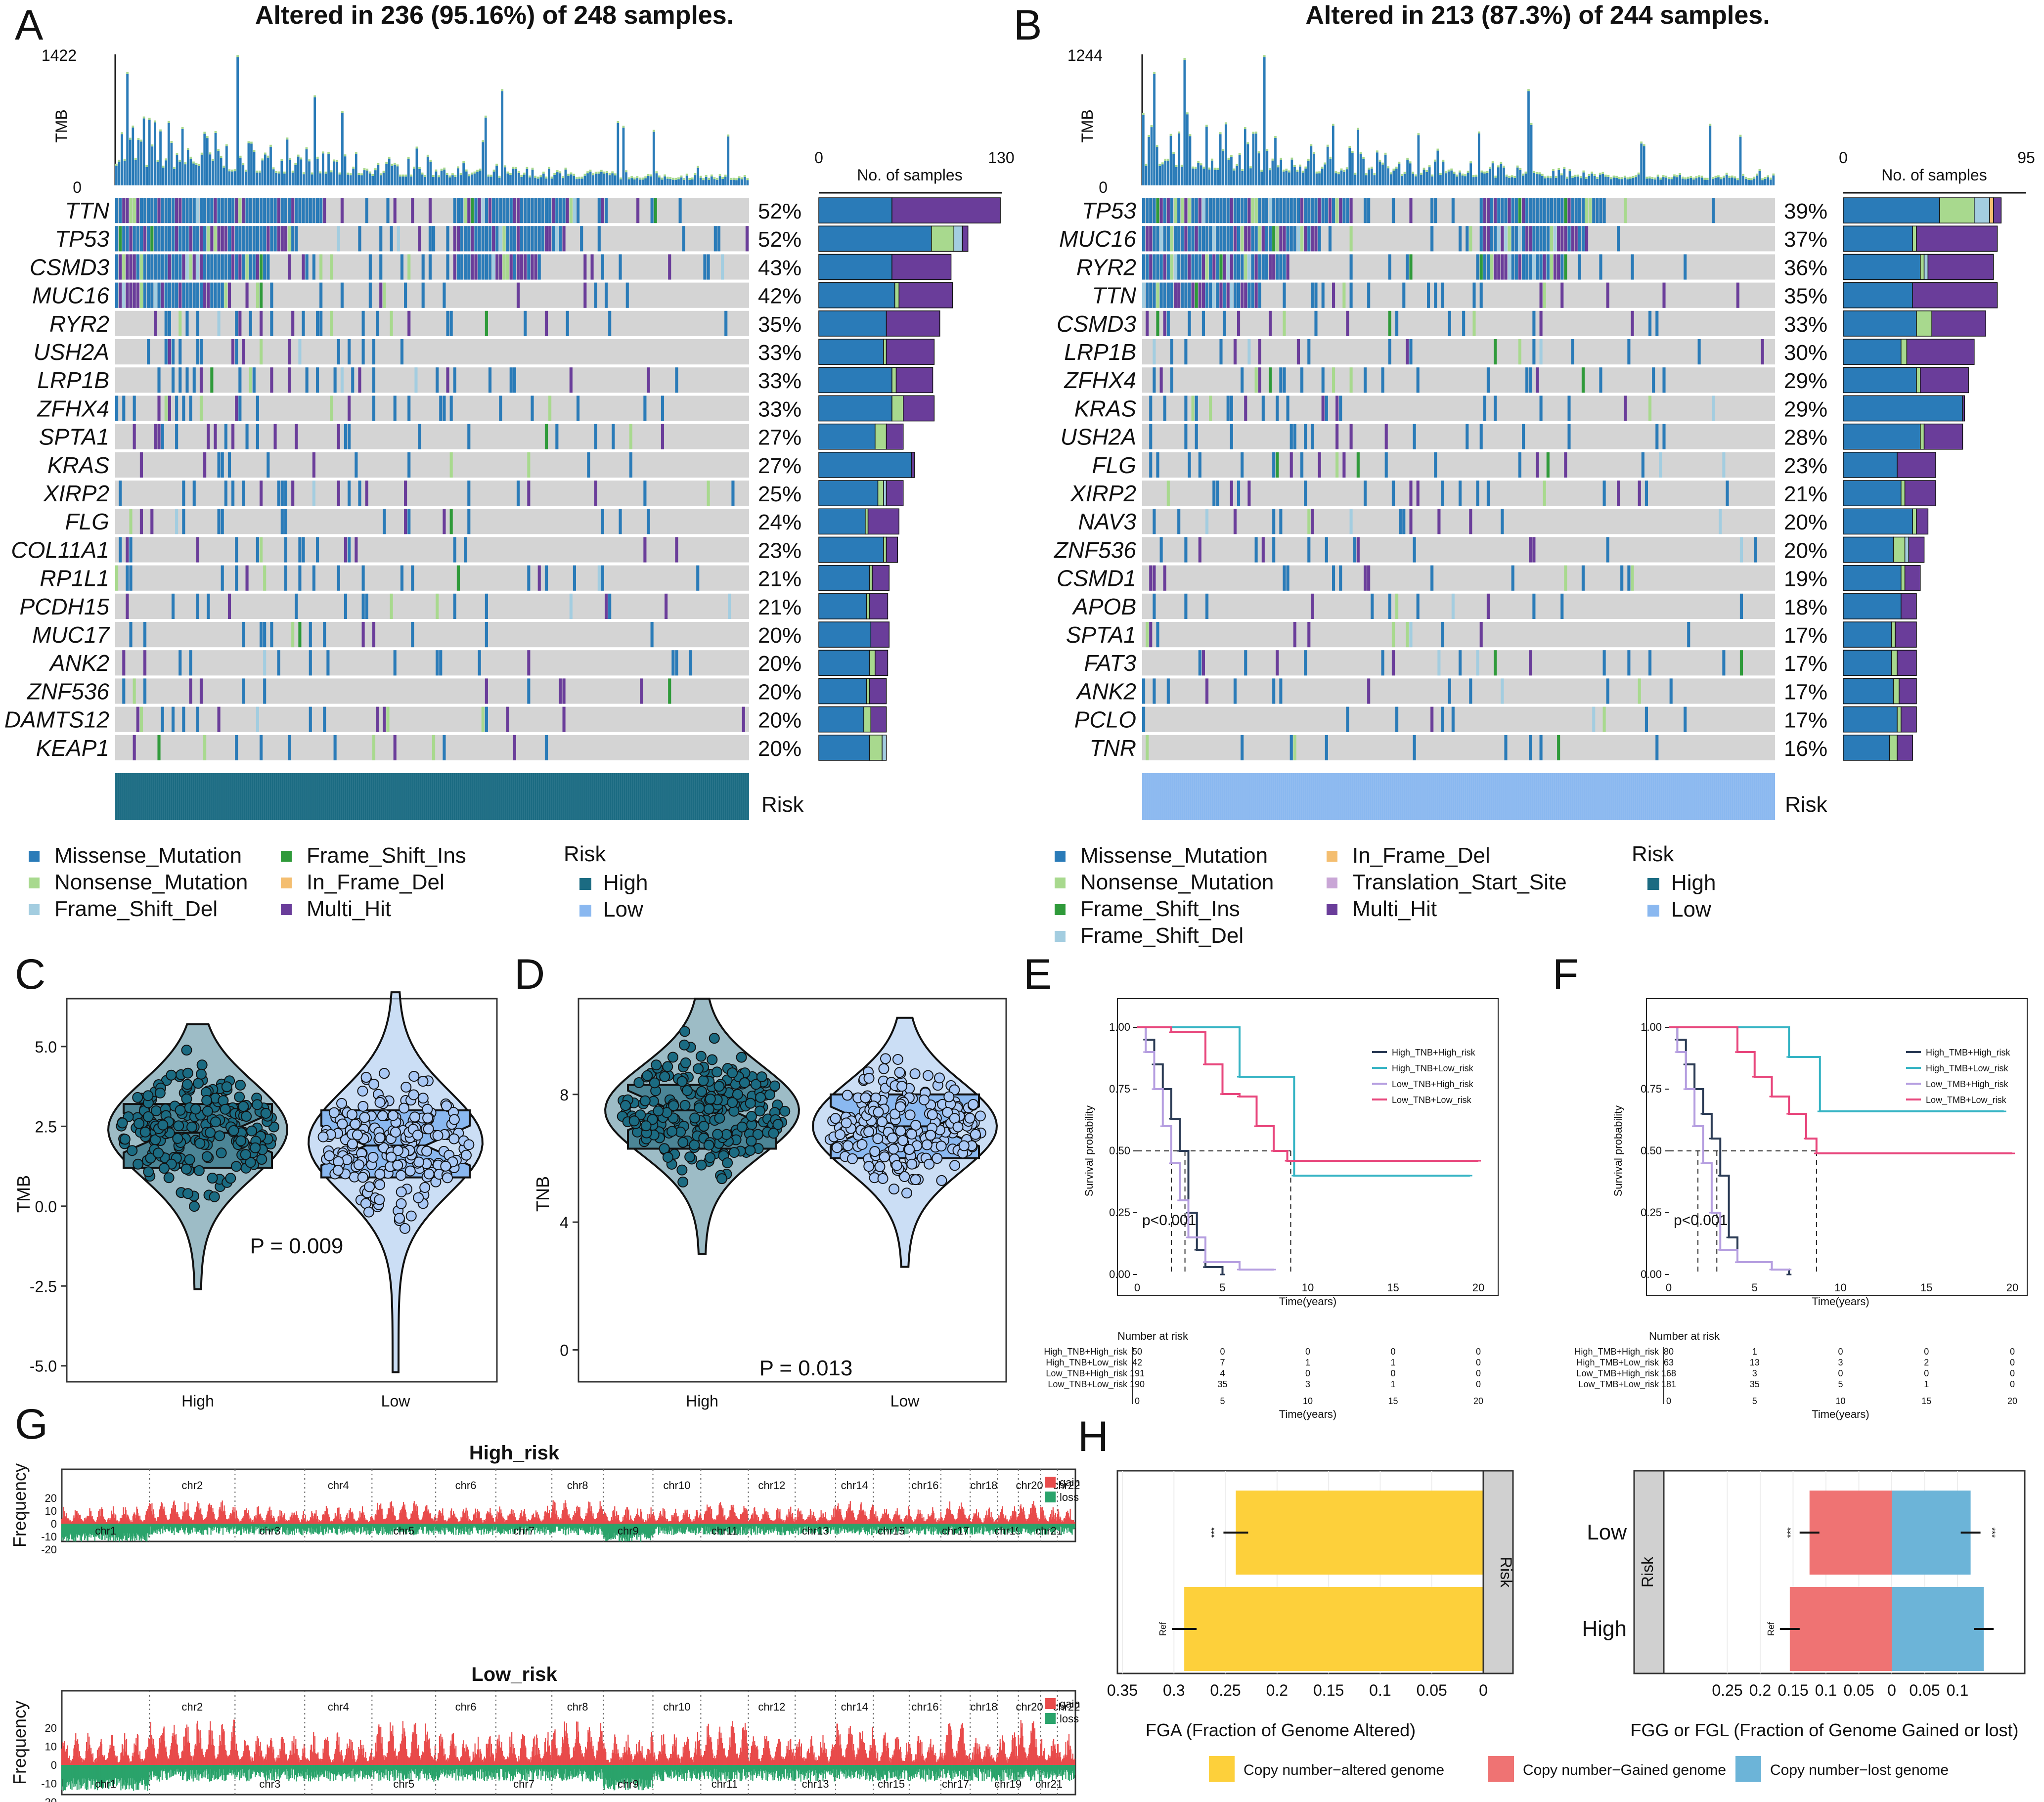 Image resolution: width=2044 pixels, height=1802 pixels. I want to click on panel-b-count-bar, so click(1963, 408).